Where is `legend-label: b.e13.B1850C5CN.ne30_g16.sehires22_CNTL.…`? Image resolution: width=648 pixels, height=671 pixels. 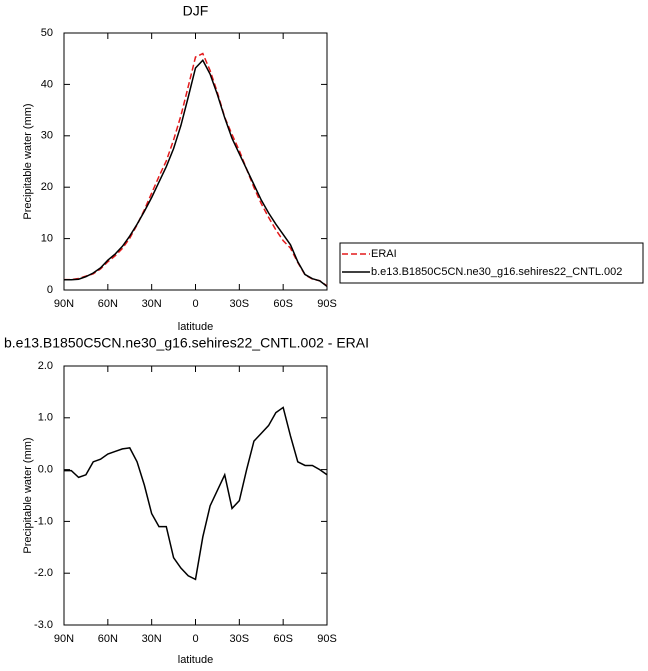 legend-label: b.e13.B1850C5CN.ne30_g16.sehires22_CNTL.… is located at coordinates (496, 272).